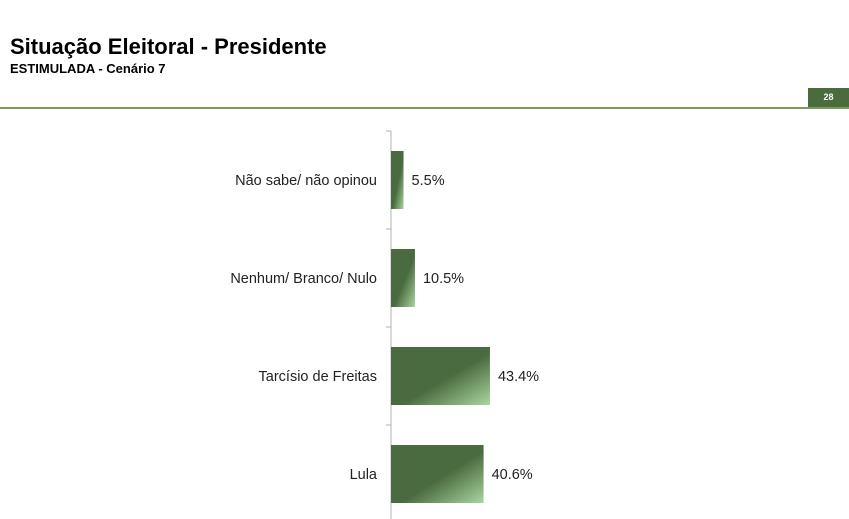 This screenshot has width=849, height=519. Describe the element at coordinates (364, 475) in the screenshot. I see `category-label: Lula` at that location.